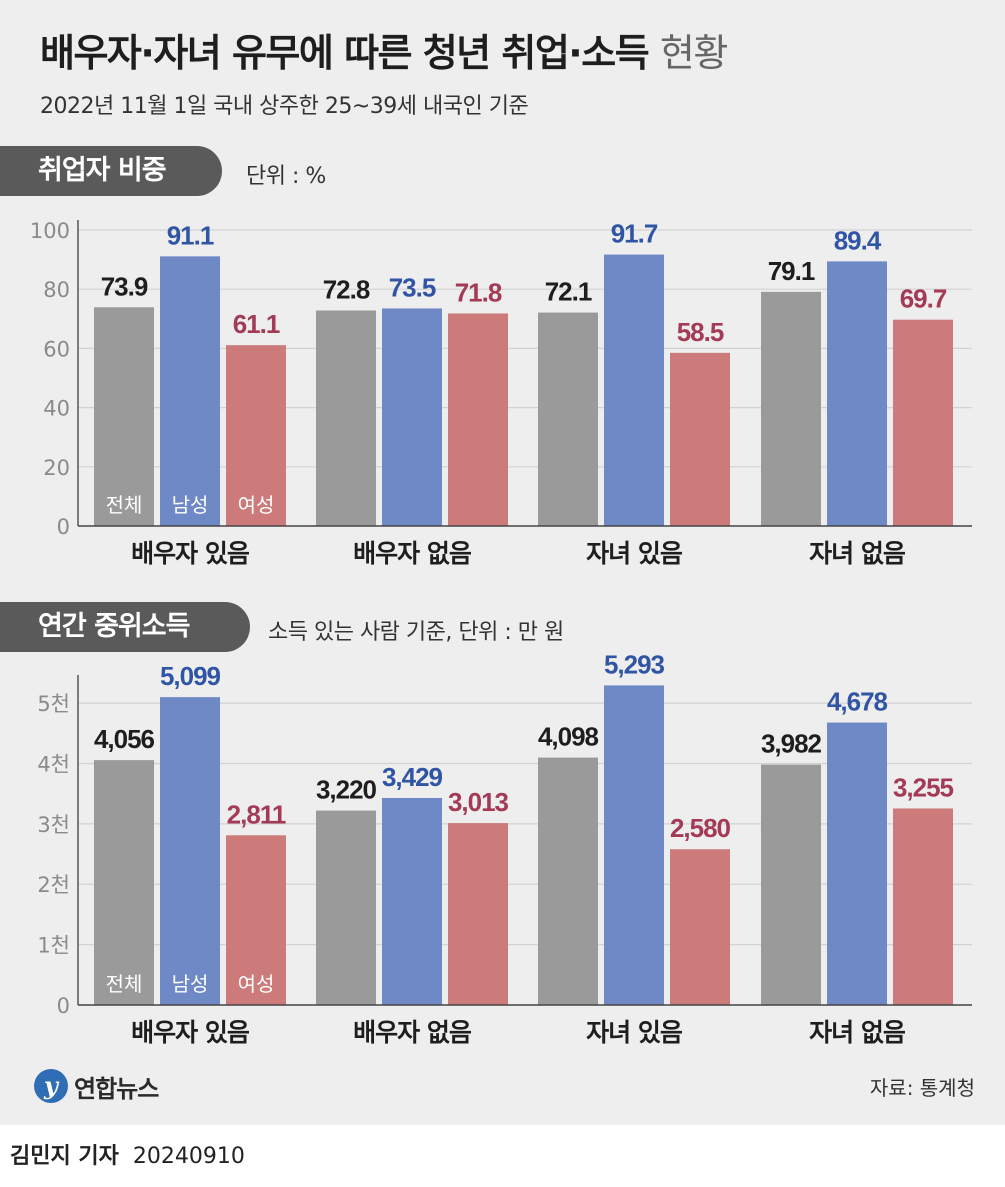  I want to click on byline: 김민지 기자 20240910, so click(127, 1154).